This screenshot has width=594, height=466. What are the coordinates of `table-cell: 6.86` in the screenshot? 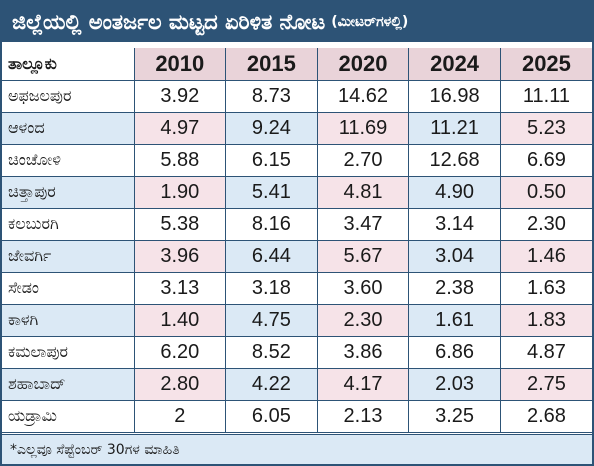 It's located at (454, 352).